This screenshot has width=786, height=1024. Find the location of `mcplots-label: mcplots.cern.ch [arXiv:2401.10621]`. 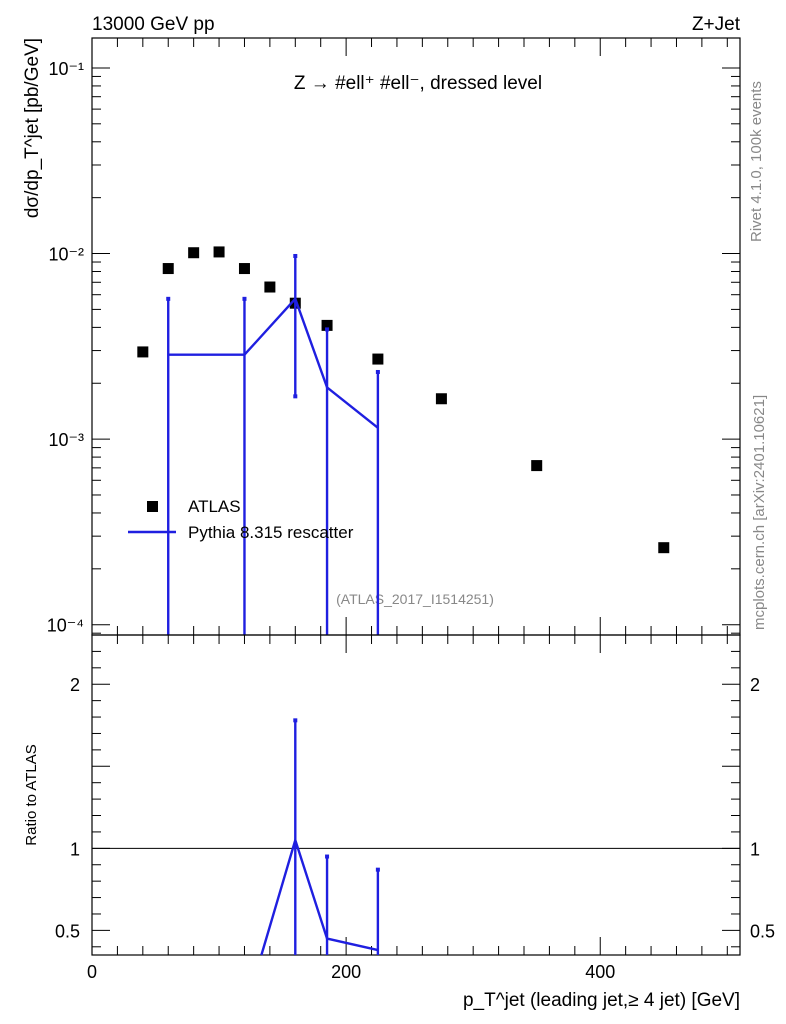

mcplots-label: mcplots.cern.ch [arXiv:2401.10621] is located at coordinates (759, 512).